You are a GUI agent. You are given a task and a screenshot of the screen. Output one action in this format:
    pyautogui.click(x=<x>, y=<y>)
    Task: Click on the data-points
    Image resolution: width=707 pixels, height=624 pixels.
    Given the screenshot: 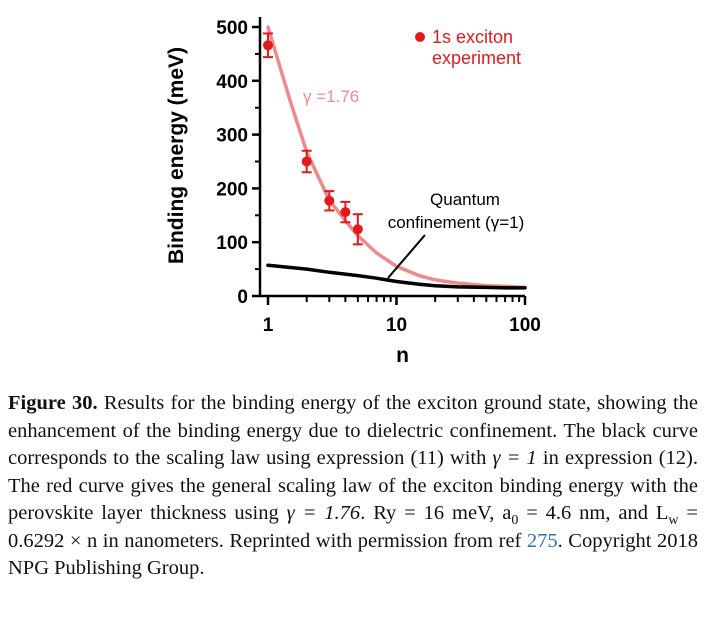 What is the action you would take?
    pyautogui.click(x=313, y=139)
    